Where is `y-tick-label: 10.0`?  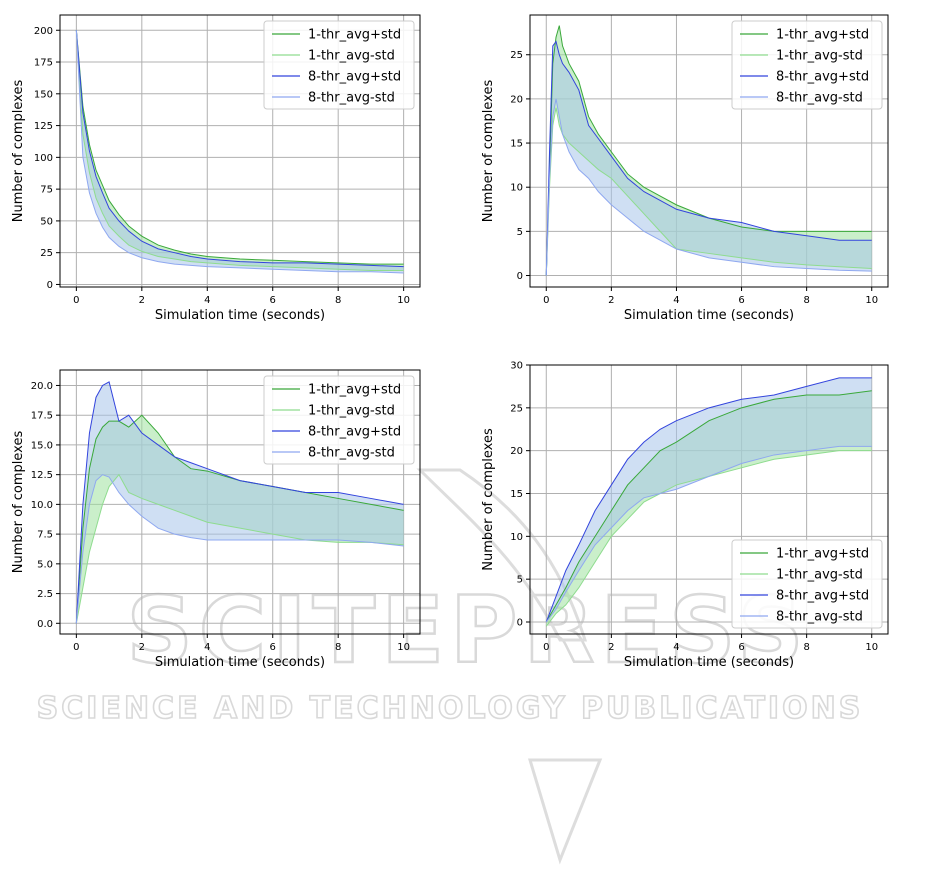
y-tick-label: 10.0 is located at coordinates (42, 505).